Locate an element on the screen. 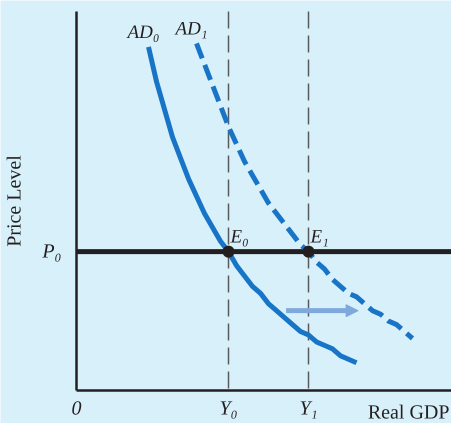 The width and height of the screenshot is (451, 423). x-tick-label: 0 is located at coordinates (77, 409).